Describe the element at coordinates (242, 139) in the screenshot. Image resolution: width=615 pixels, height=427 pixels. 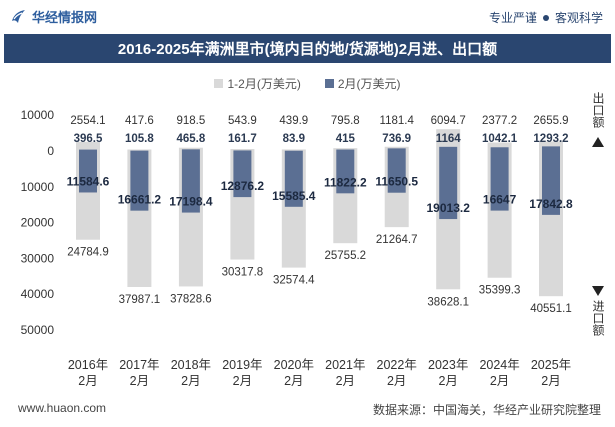
I see `export-month-label: 161.7` at that location.